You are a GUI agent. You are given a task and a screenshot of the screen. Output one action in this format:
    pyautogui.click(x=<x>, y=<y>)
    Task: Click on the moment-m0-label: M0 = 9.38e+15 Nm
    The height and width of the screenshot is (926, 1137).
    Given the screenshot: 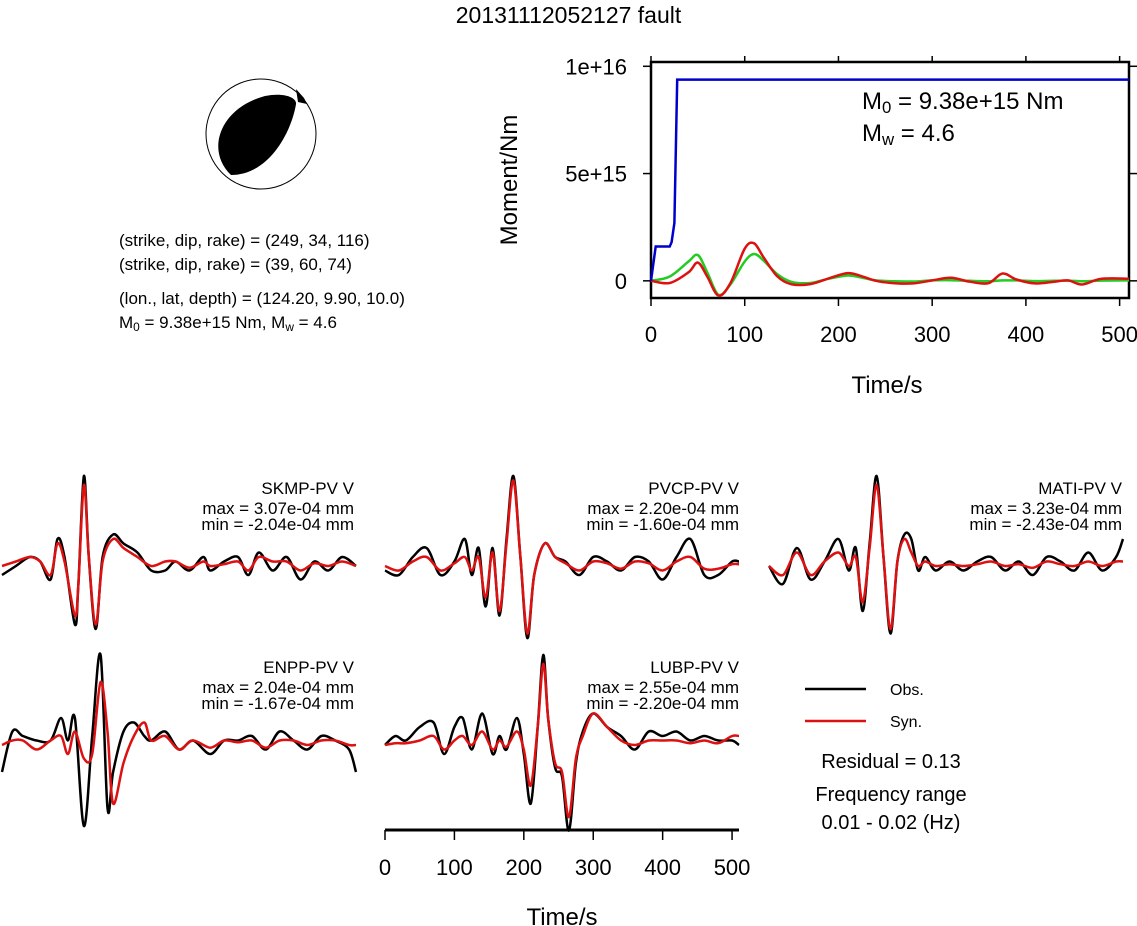 What is the action you would take?
    pyautogui.click(x=962, y=103)
    